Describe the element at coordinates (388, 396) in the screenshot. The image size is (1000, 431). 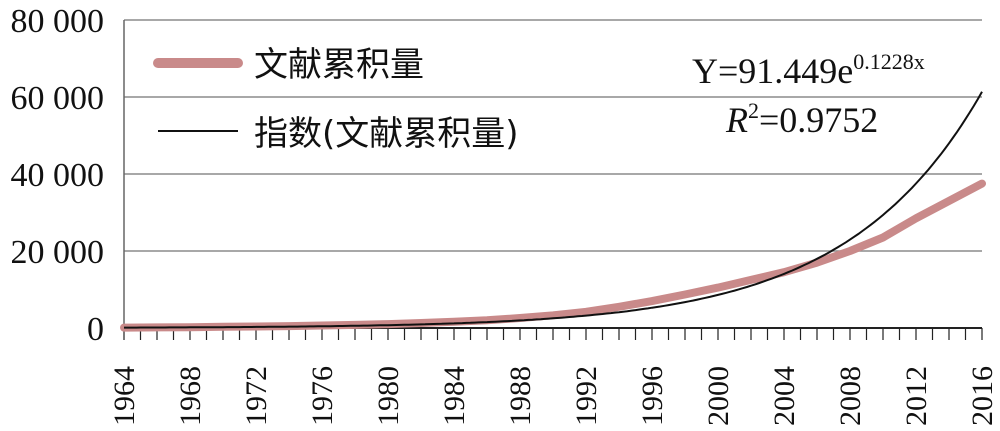
I see `x-tick-label: 1980` at that location.